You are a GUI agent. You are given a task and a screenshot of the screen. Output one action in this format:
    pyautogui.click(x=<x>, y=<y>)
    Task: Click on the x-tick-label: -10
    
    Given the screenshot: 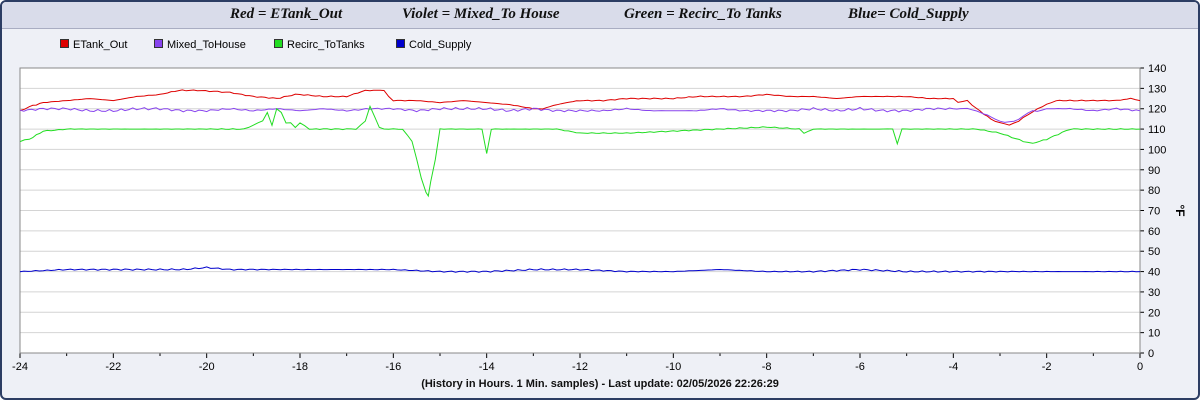 What is the action you would take?
    pyautogui.click(x=673, y=367)
    